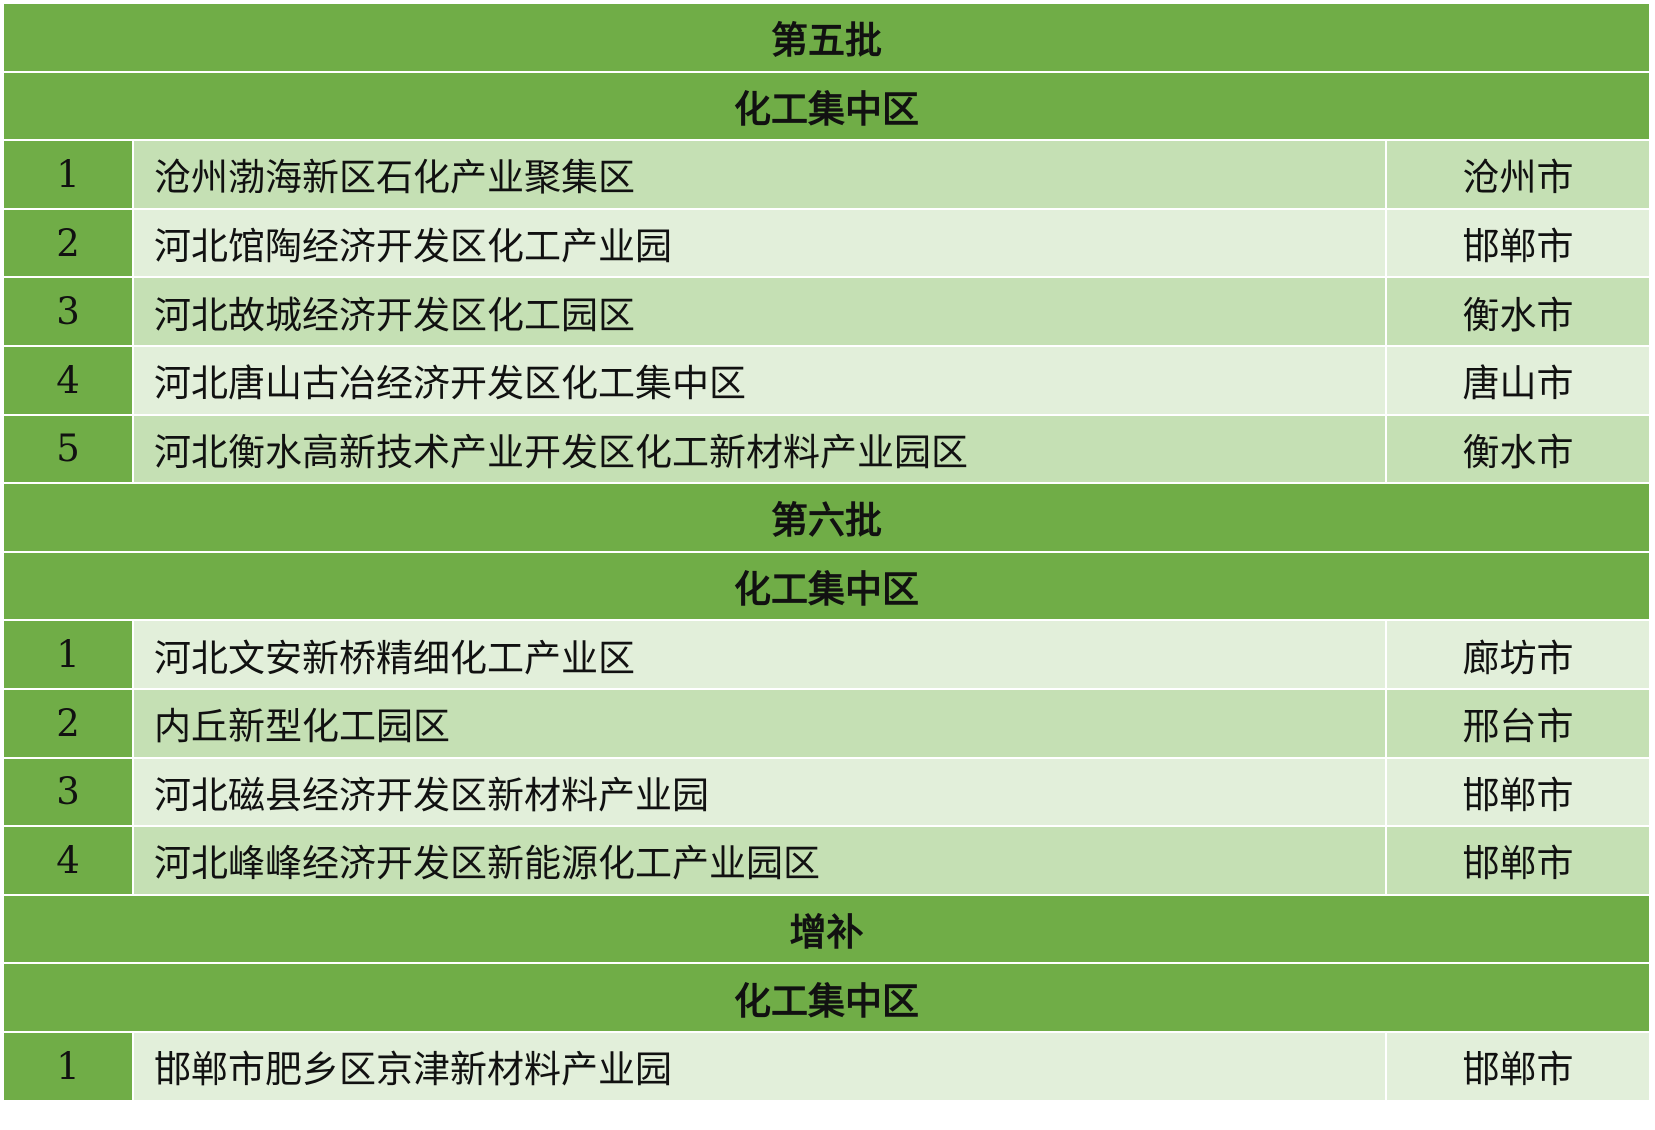 This screenshot has width=1655, height=1130. I want to click on city: 唐山市, so click(1518, 380).